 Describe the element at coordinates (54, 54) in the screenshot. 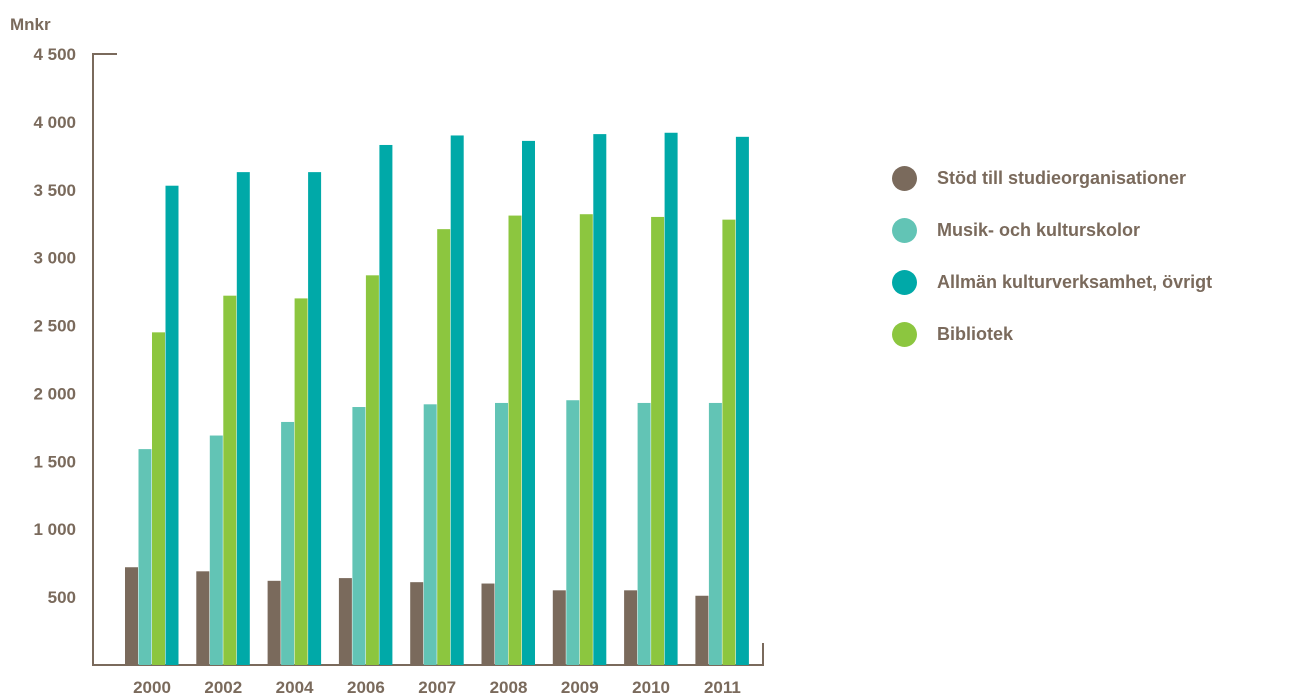

I see `y-tick-label: 4 500` at that location.